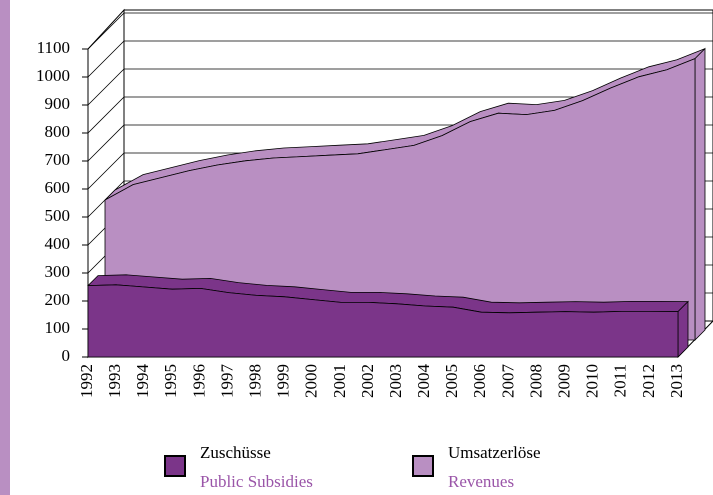 This screenshot has width=713, height=495. I want to click on x-tick-label: 1996, so click(198, 381).